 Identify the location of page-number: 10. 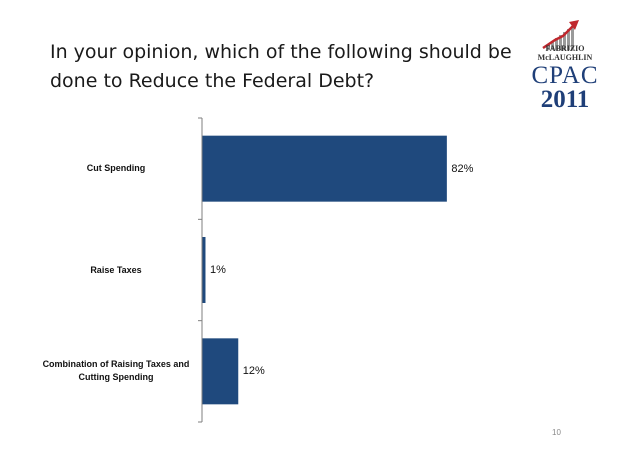
(556, 432).